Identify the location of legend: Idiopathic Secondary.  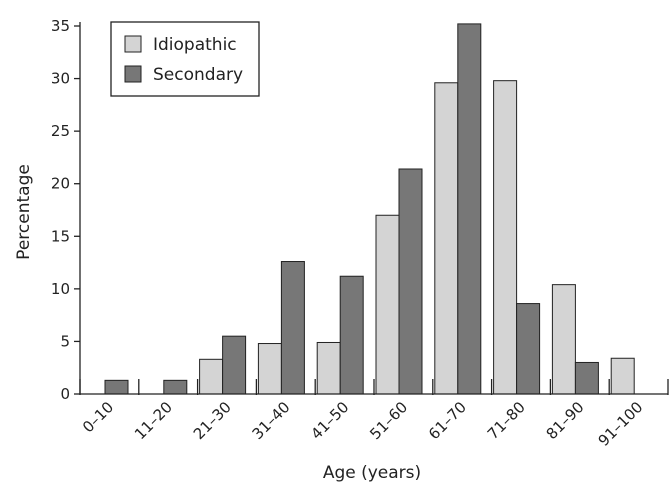
(185, 59).